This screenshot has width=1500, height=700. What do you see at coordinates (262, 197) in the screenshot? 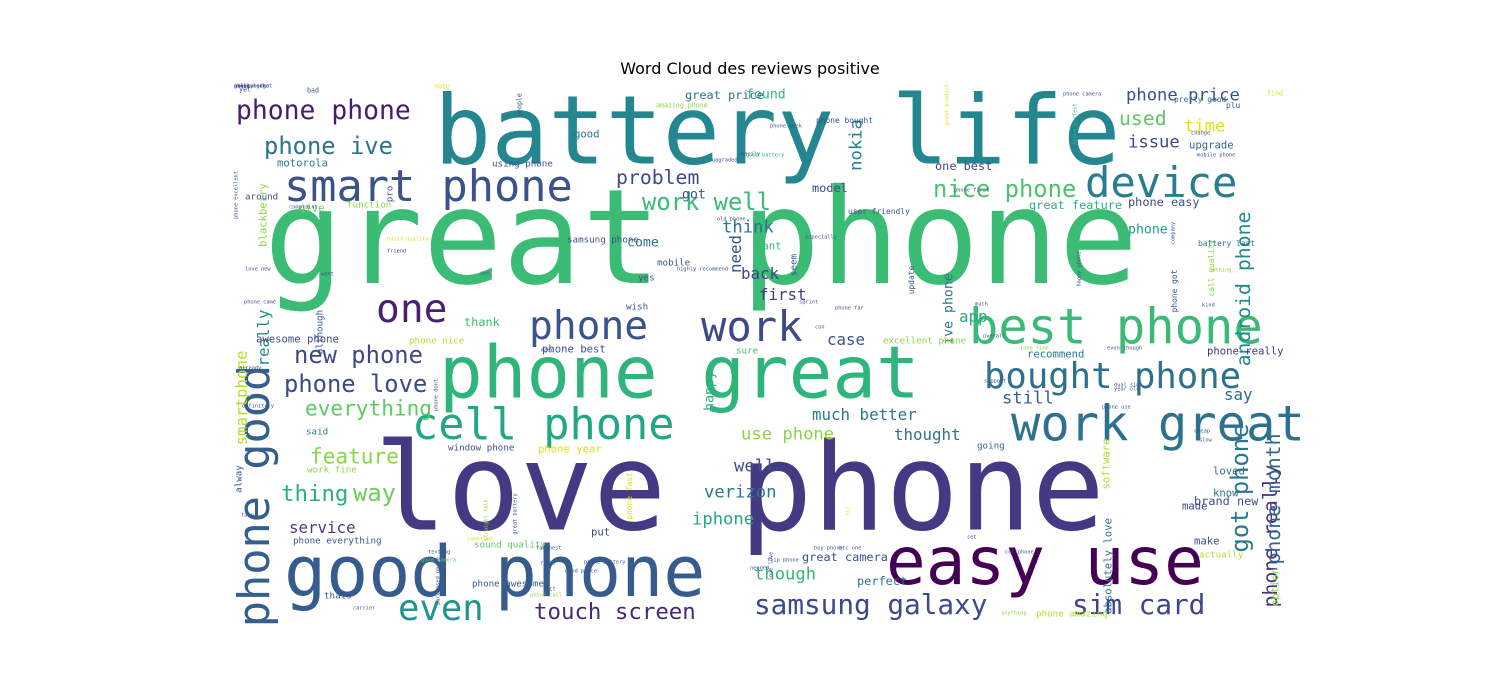
I see `word-92: around` at bounding box center [262, 197].